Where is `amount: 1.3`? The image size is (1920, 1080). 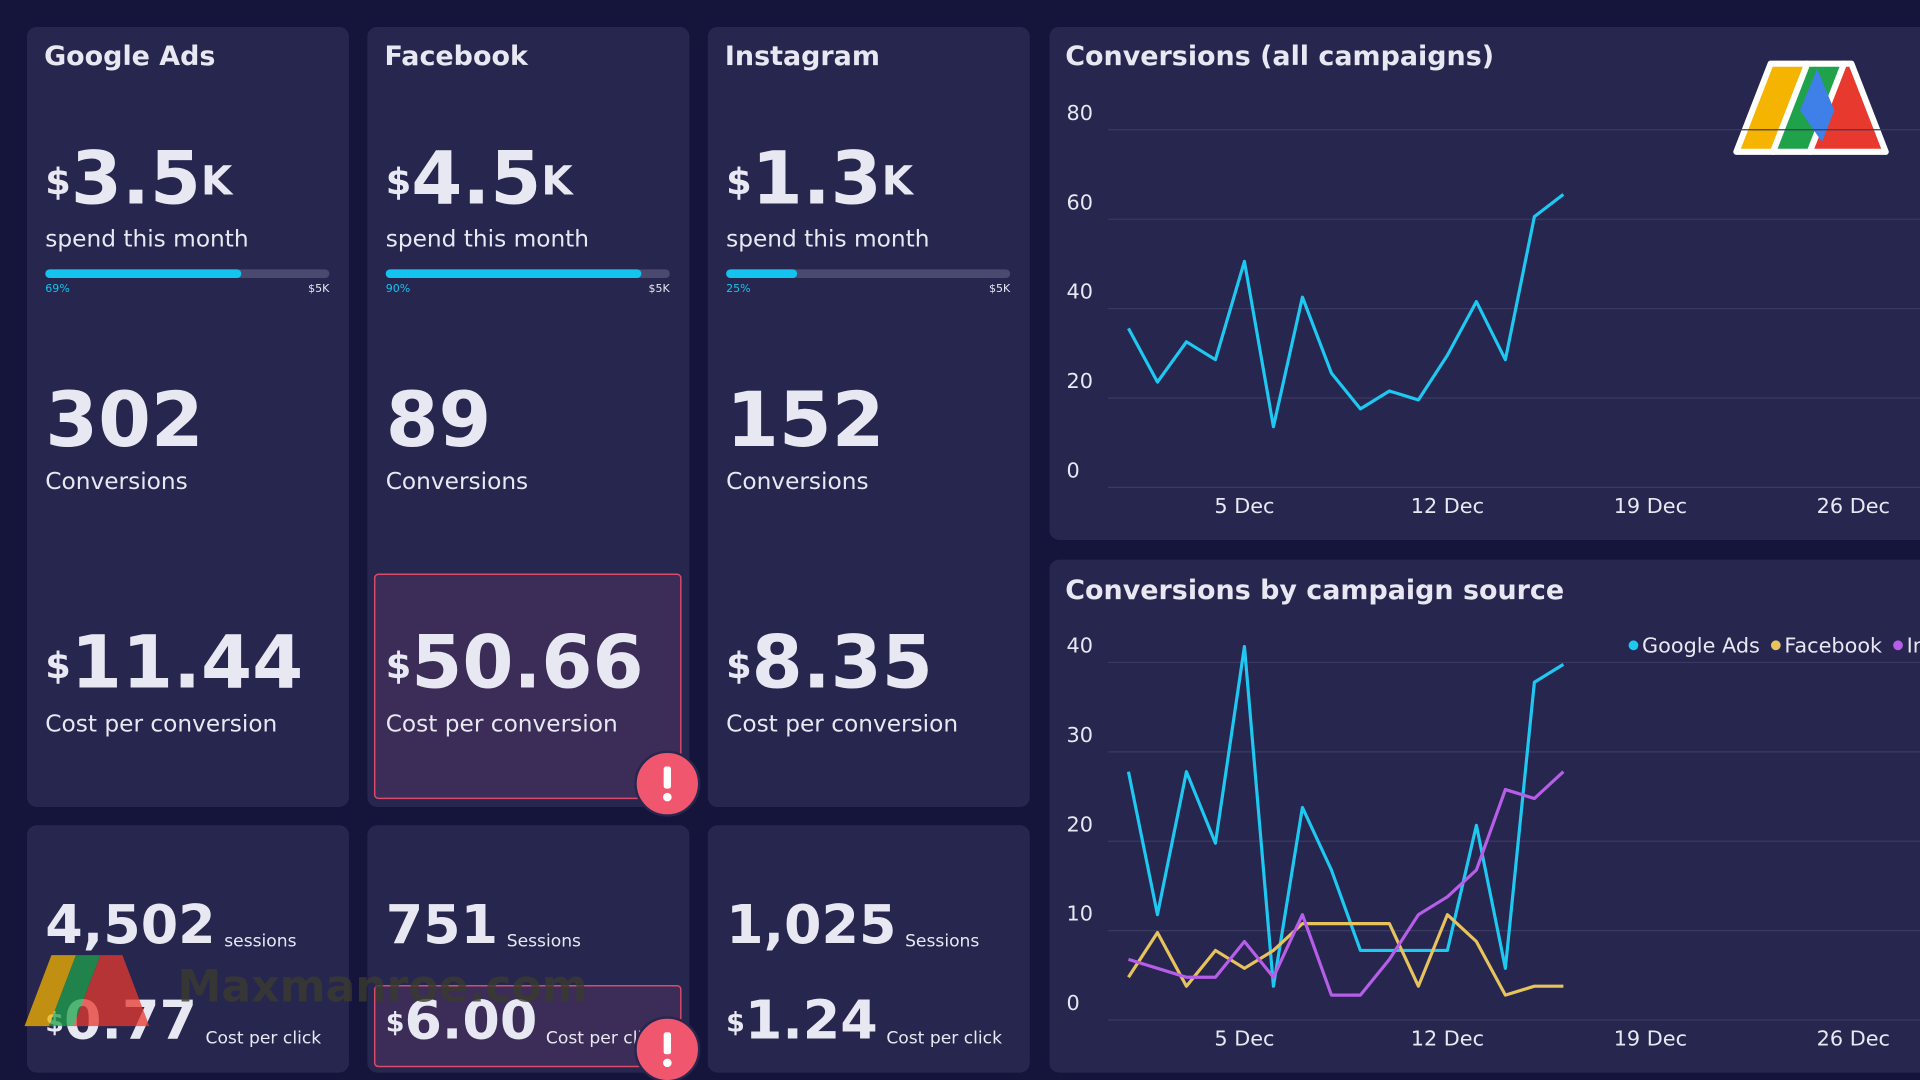
amount: 1.3 is located at coordinates (817, 179).